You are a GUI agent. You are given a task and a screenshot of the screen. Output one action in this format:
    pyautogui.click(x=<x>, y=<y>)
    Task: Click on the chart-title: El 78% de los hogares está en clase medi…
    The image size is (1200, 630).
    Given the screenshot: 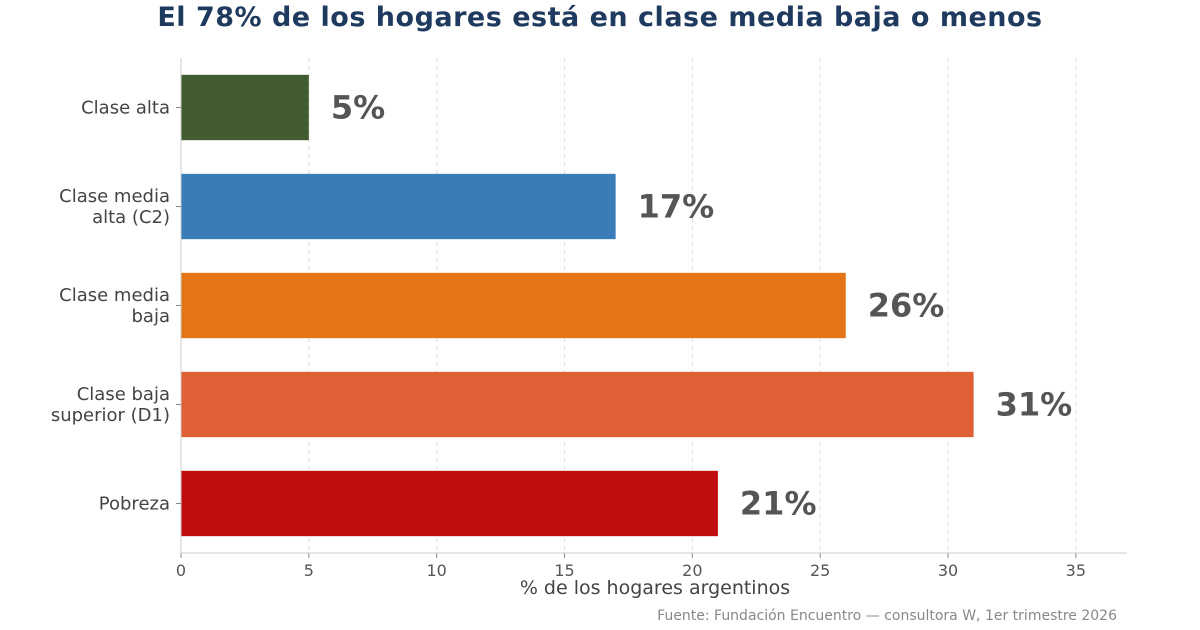 What is the action you would take?
    pyautogui.click(x=600, y=17)
    